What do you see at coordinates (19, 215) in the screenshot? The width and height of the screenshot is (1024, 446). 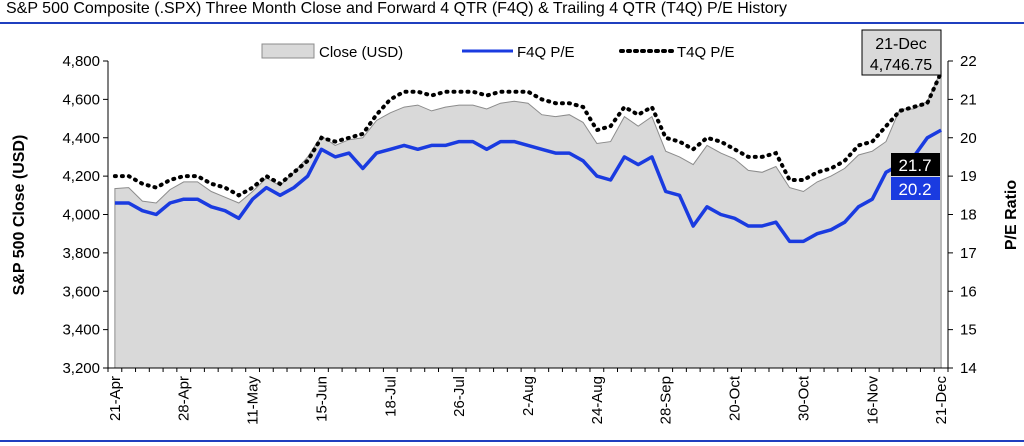 I see `y-axis-title: S&P 500 Close (USD)` at bounding box center [19, 215].